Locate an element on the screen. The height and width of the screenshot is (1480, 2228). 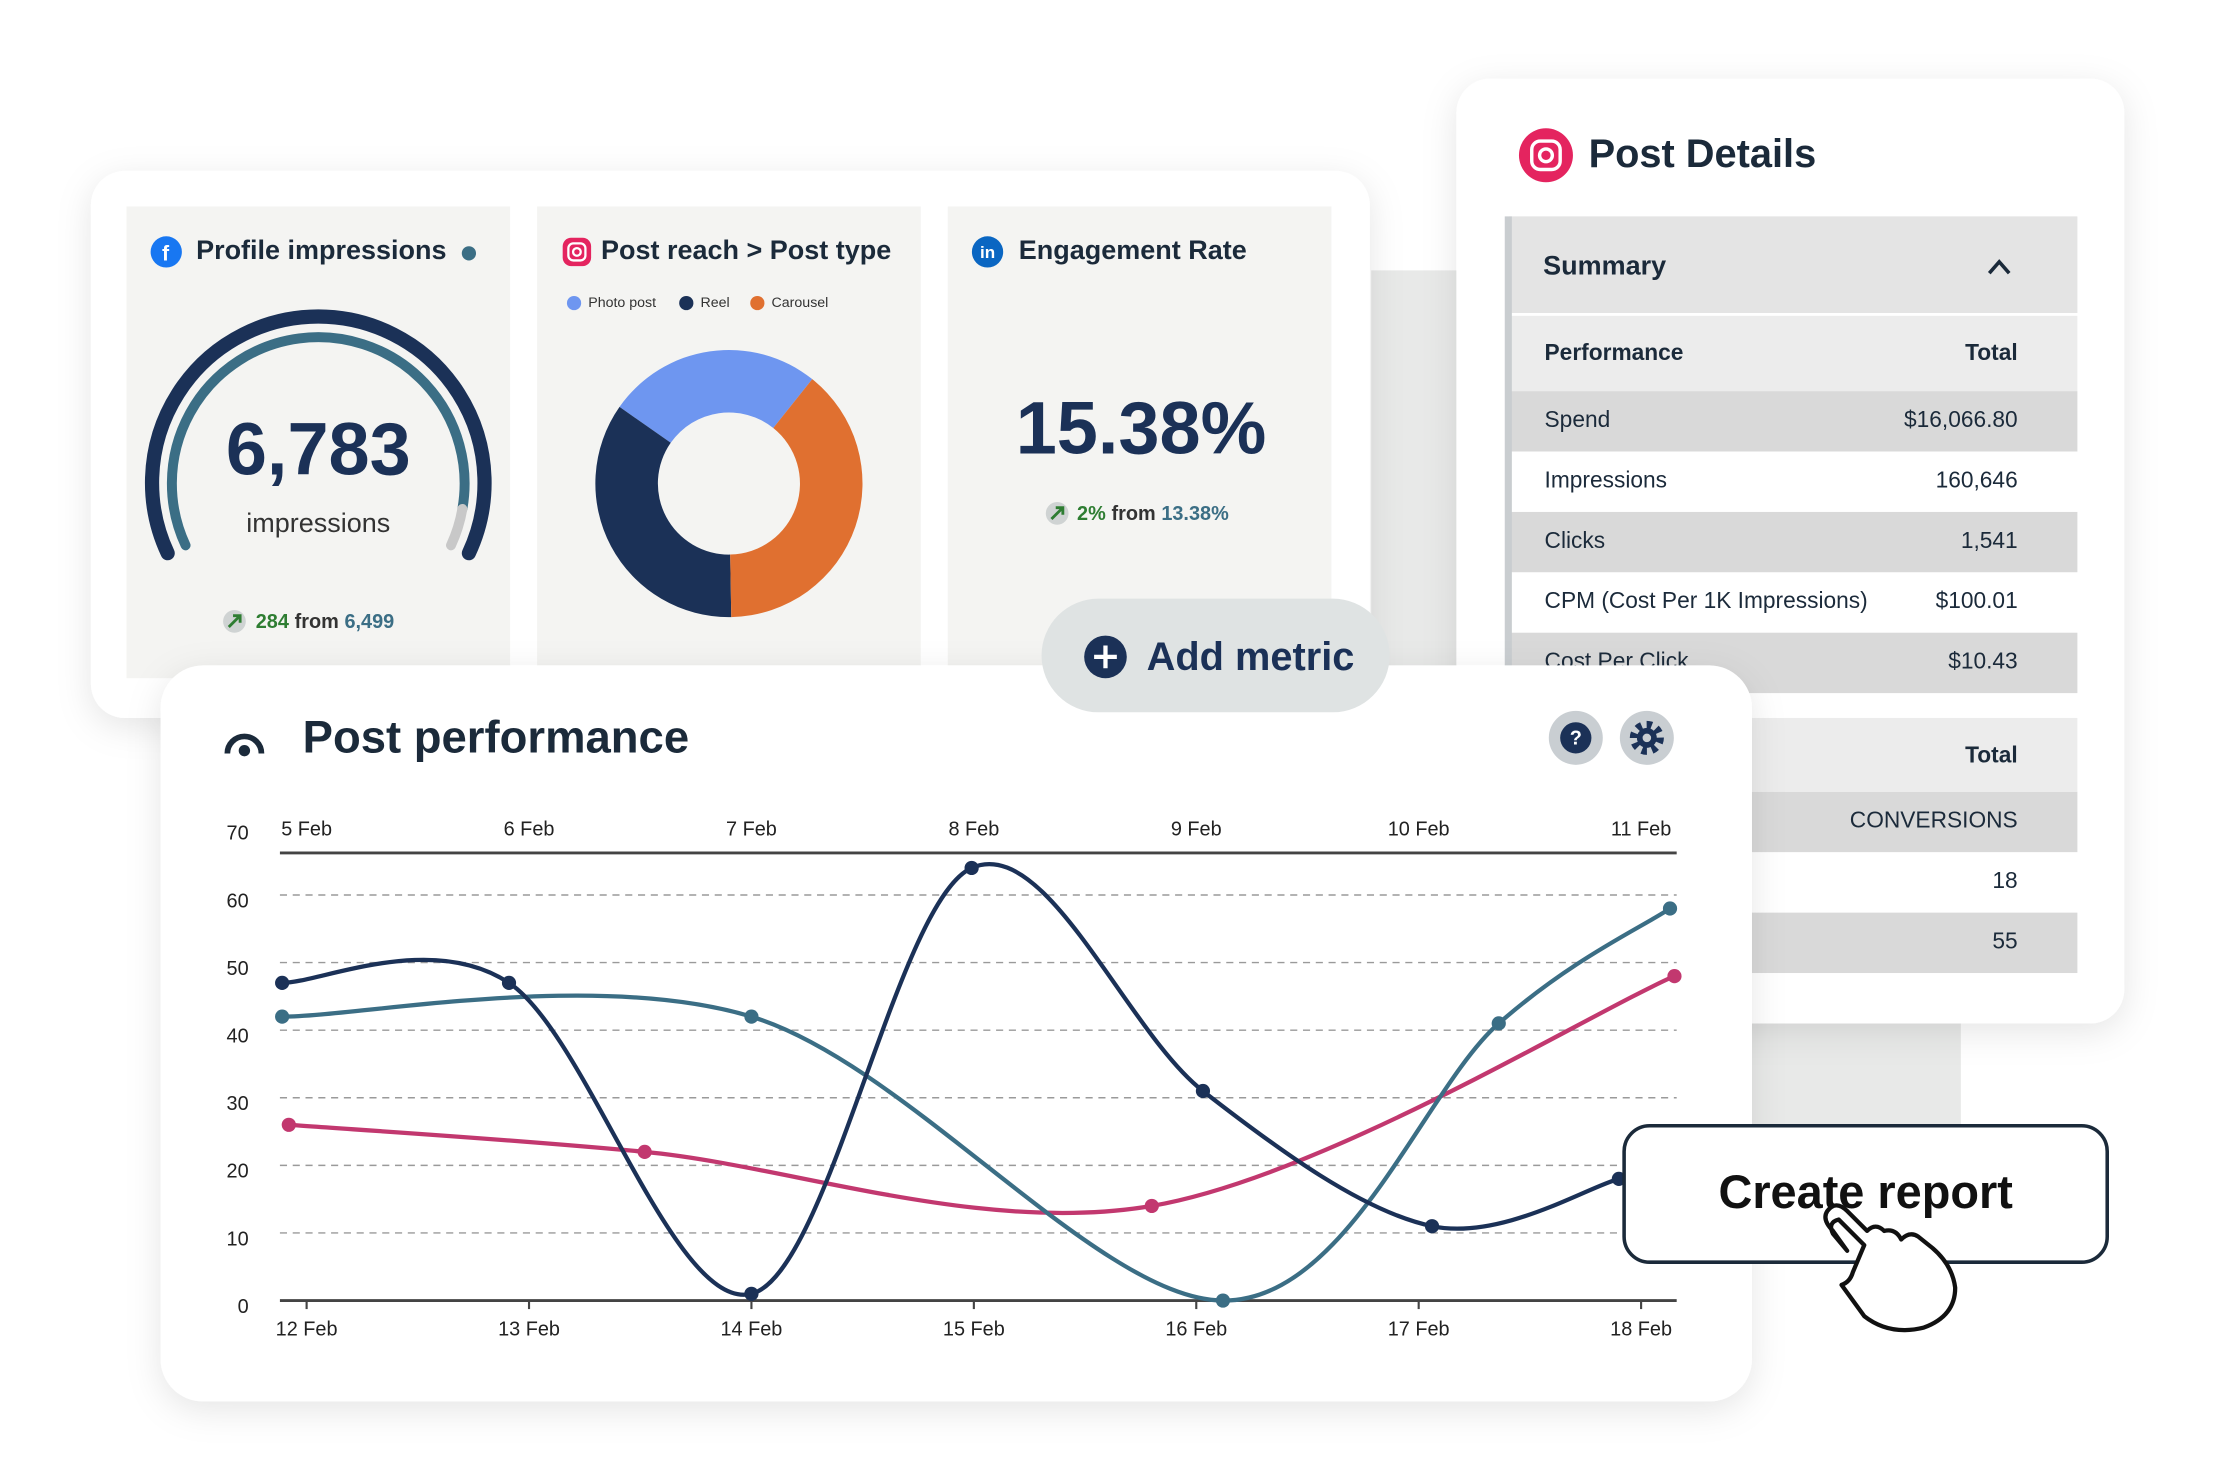
row-value: $16,066.80 is located at coordinates (1961, 419).